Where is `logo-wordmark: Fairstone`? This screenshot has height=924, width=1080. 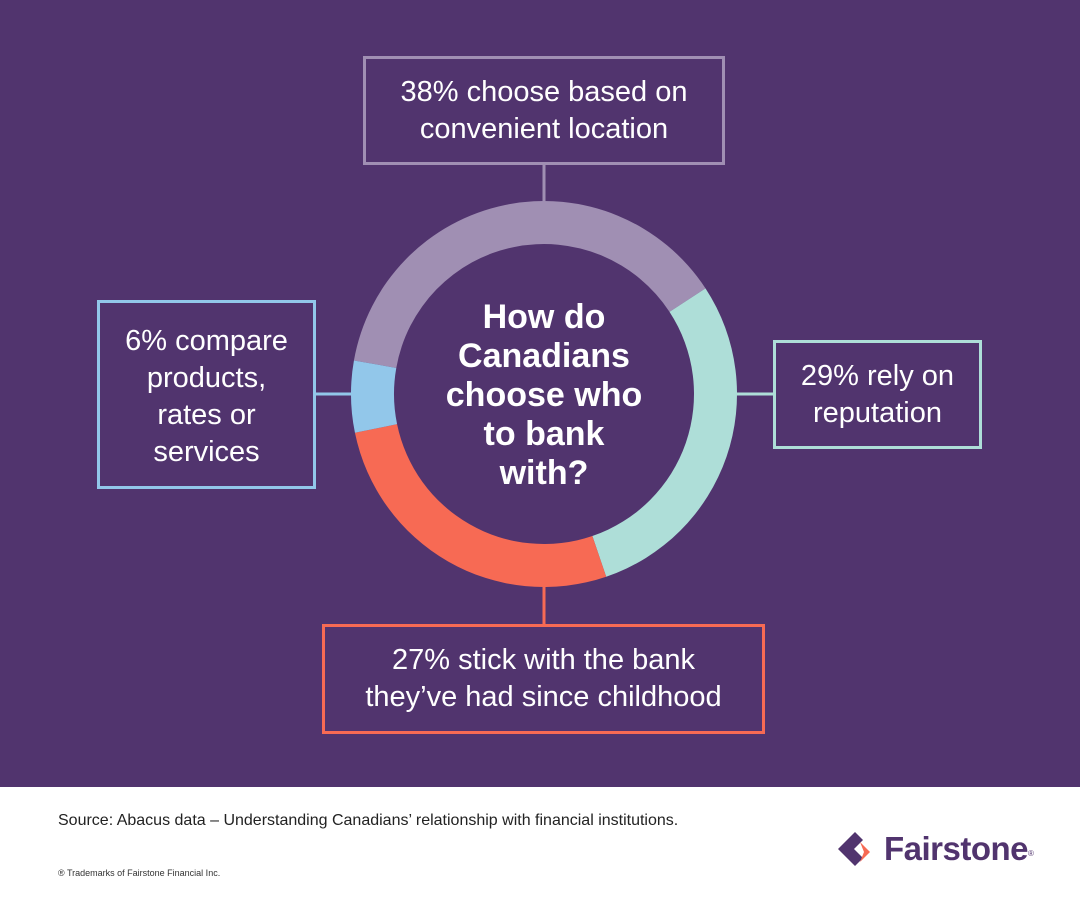
logo-wordmark: Fairstone is located at coordinates (956, 848).